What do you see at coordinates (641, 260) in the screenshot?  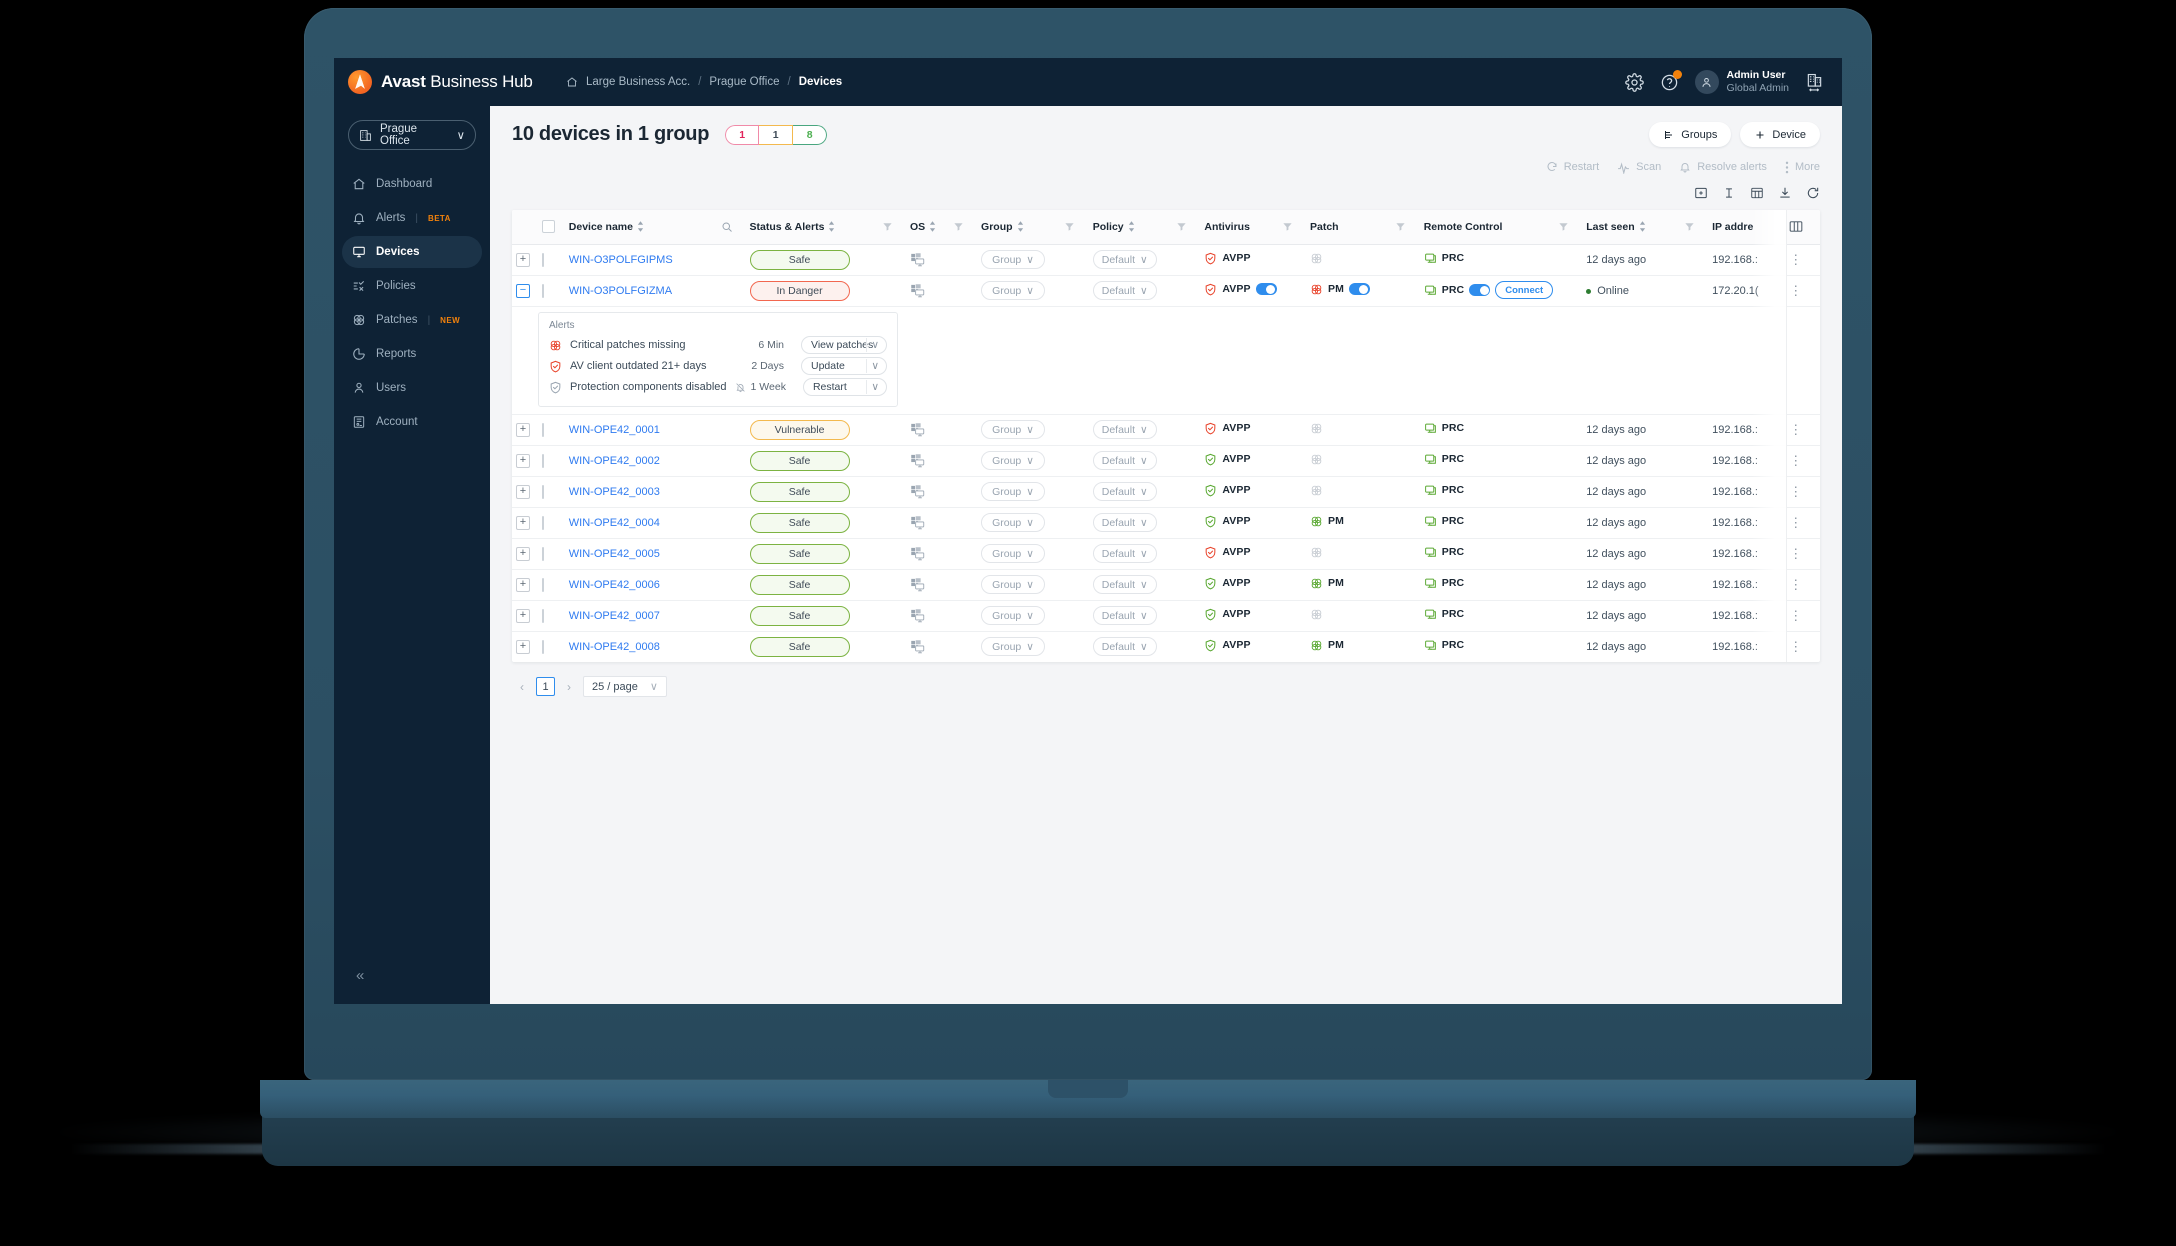 I see `cell-device-name: WIN-O3POLFGIPMS` at bounding box center [641, 260].